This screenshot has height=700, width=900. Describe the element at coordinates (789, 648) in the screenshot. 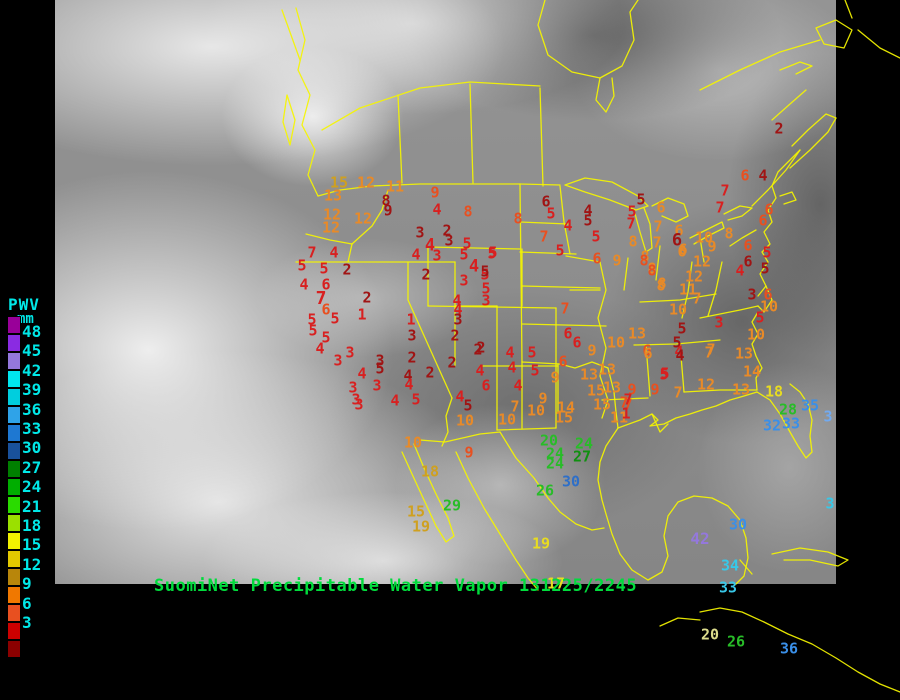

I see `station-value: 36` at that location.